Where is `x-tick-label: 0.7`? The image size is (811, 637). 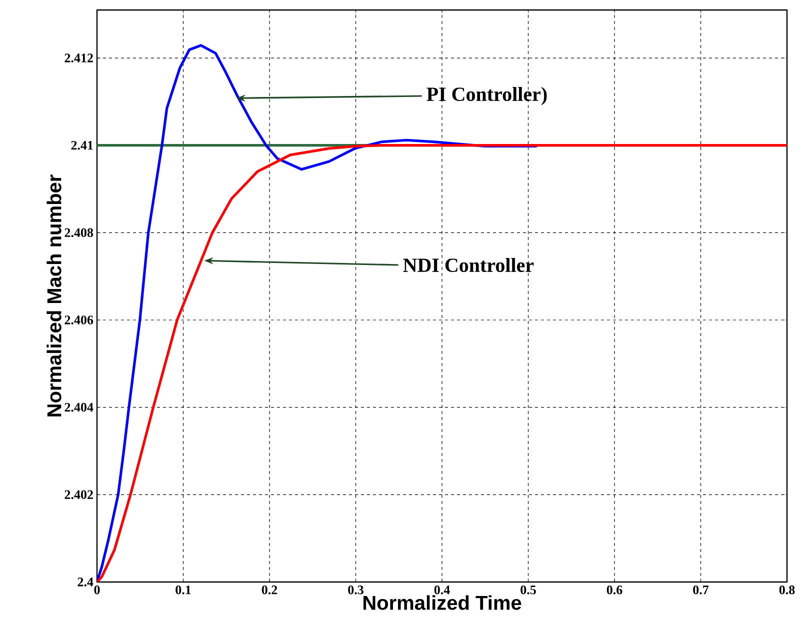
x-tick-label: 0.7 is located at coordinates (701, 590).